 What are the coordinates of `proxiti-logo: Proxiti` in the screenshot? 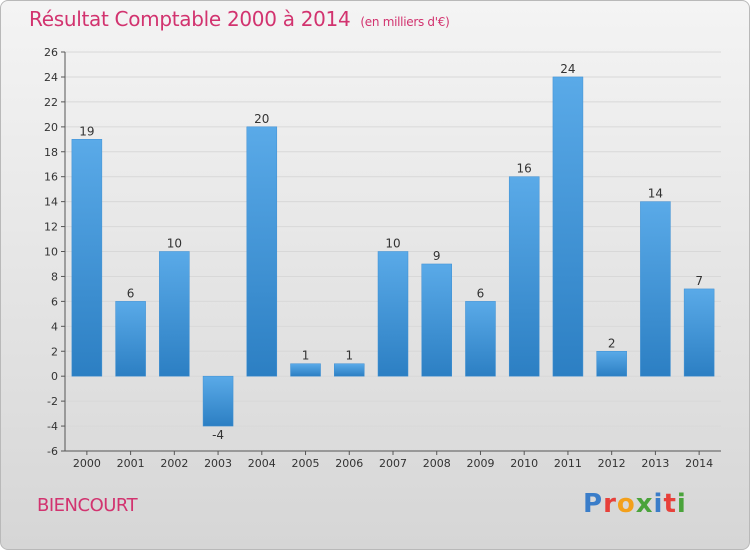 It's located at (635, 504).